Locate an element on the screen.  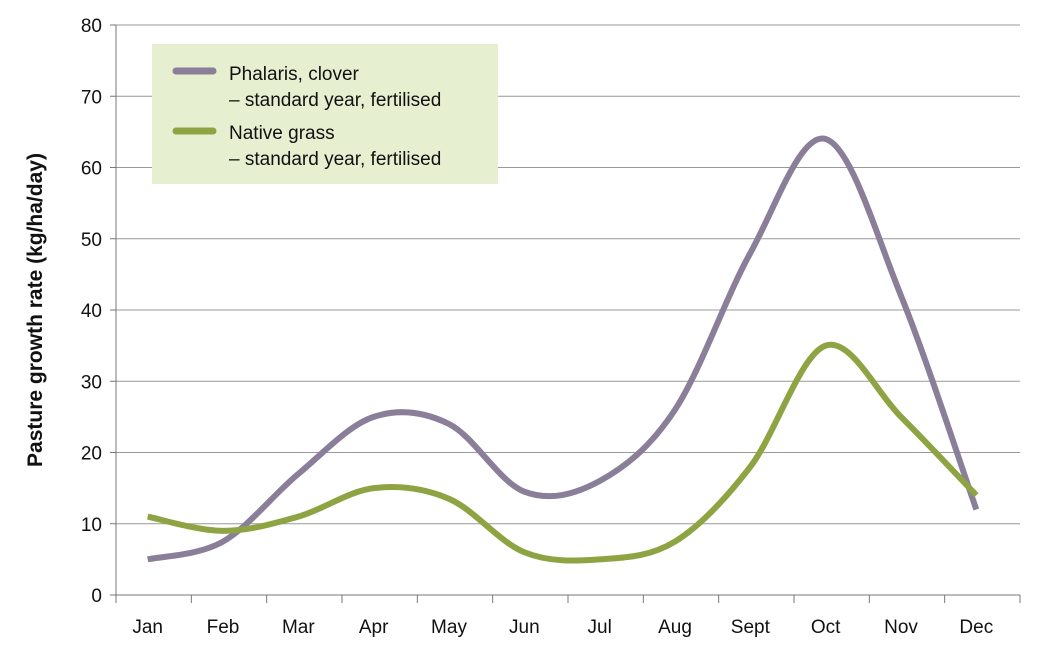
y-axis-label: Pasture growth rate (kg/ha/day) is located at coordinates (35, 310).